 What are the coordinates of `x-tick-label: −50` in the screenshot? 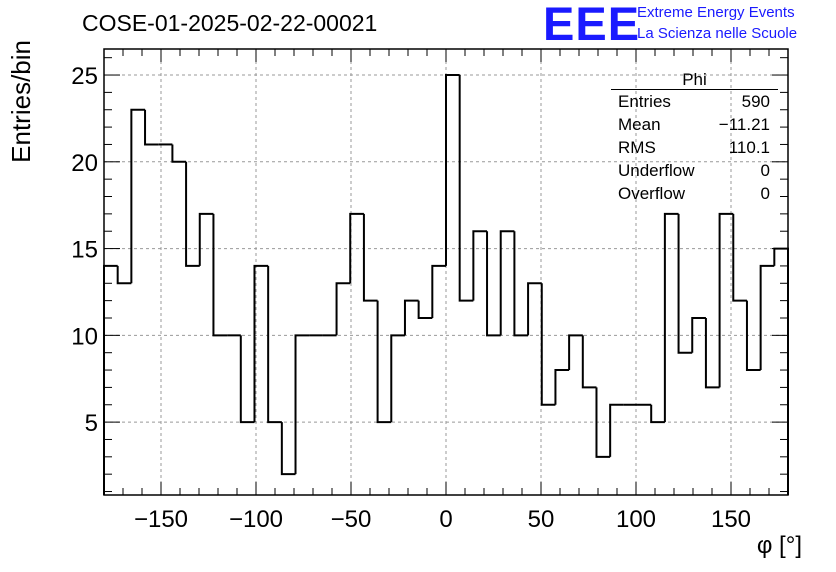 It's located at (351, 519).